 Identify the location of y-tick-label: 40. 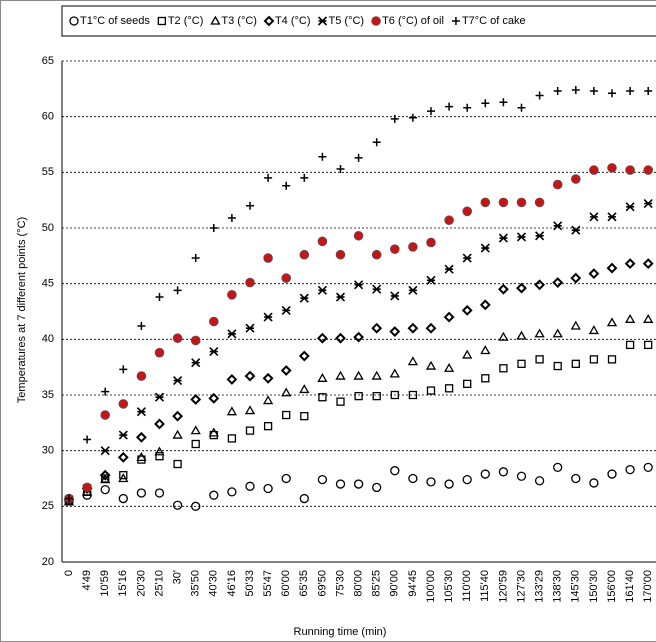
(48, 339).